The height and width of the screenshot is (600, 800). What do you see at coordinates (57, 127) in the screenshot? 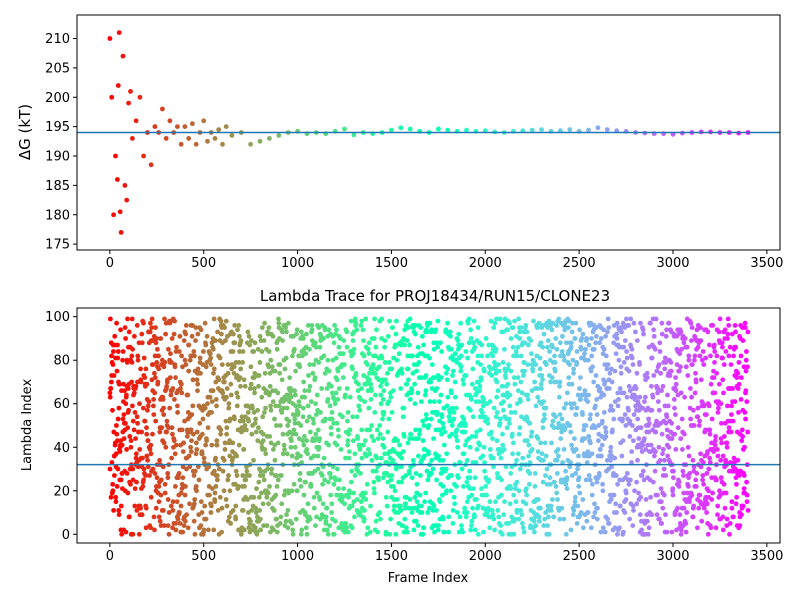
I see `delta-g-y-tick-label: 195` at bounding box center [57, 127].